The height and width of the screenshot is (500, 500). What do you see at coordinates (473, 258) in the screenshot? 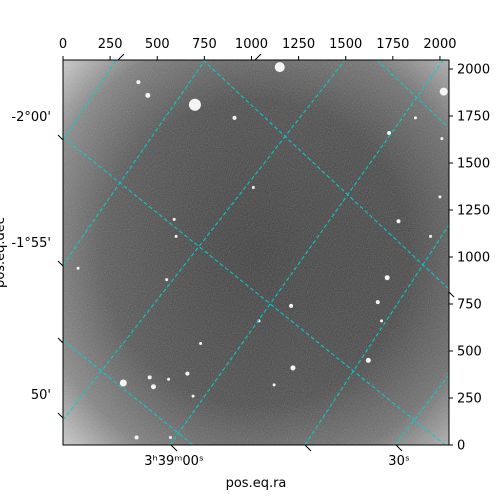
I see `right-tick-label: 1000` at bounding box center [473, 258].